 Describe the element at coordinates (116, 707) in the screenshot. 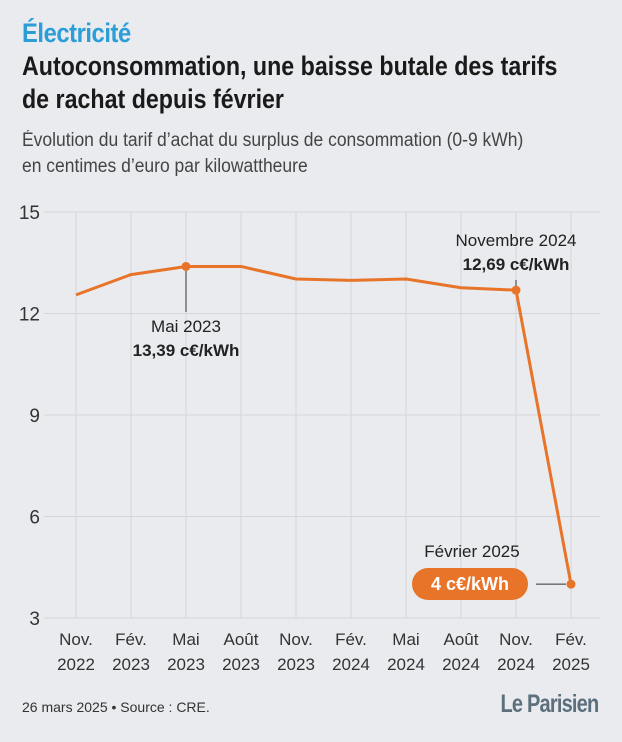

I see `footer-source: 26 mars 2025 • Source : CRE.` at that location.